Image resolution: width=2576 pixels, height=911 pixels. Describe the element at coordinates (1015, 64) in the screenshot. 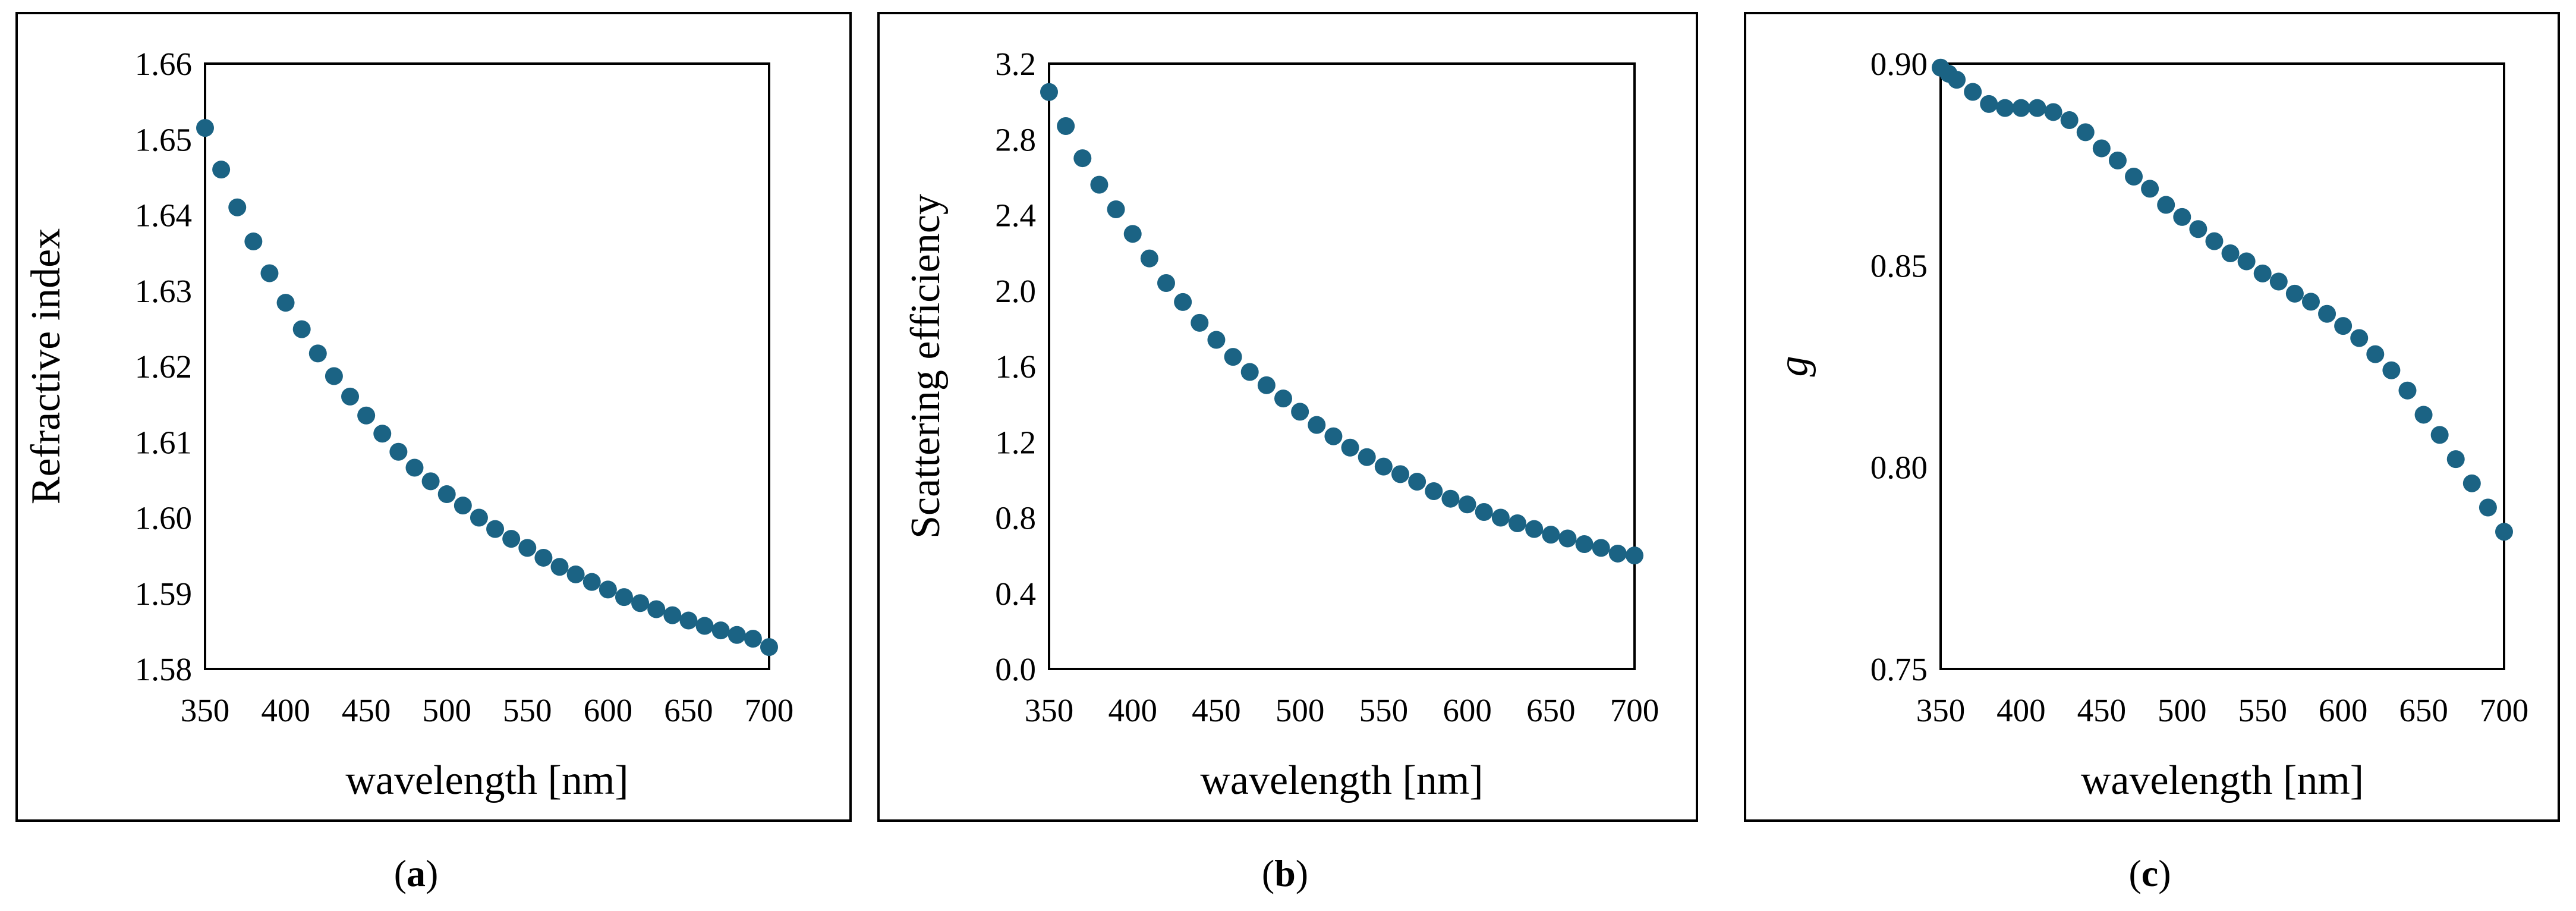

I see `y-tick-label: 3.2` at that location.